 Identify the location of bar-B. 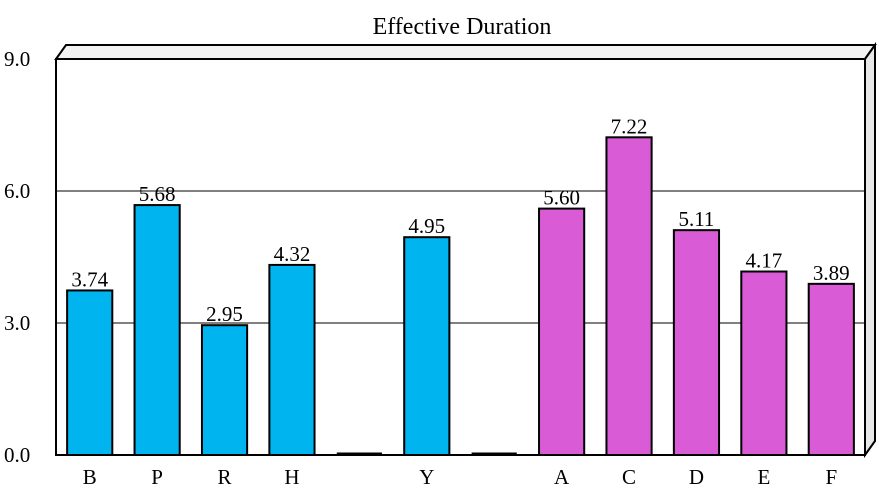
(90, 372).